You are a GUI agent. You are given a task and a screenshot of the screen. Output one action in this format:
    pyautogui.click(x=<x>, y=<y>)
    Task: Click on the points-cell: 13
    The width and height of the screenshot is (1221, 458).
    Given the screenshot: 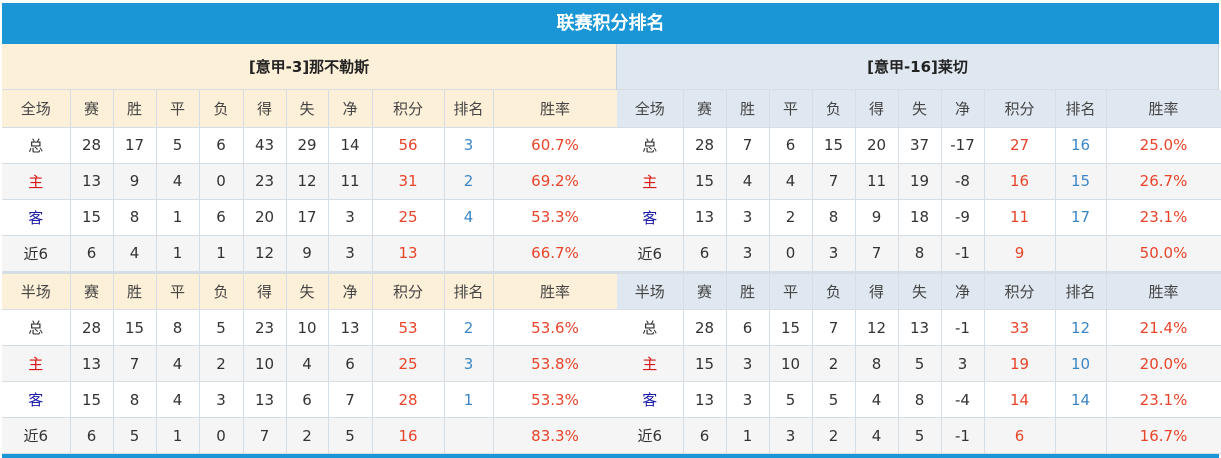 What is the action you would take?
    pyautogui.click(x=408, y=253)
    